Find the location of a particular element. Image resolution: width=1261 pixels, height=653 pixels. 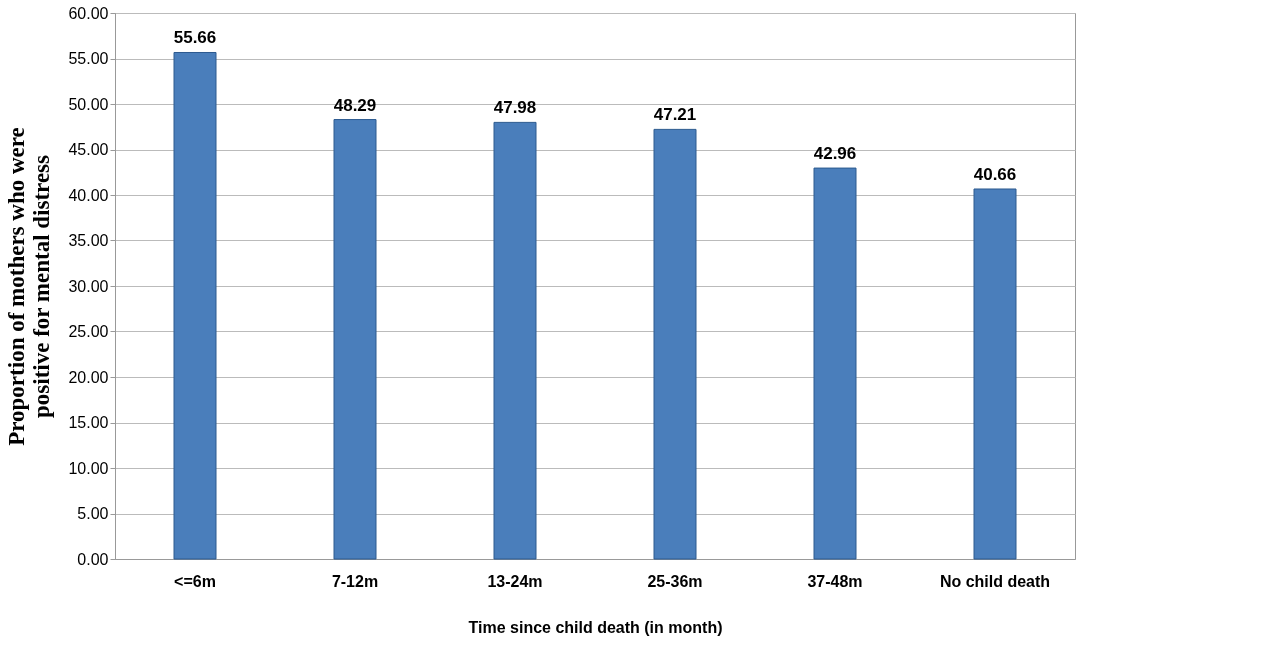

x-axis-title: Time since child death (in month) is located at coordinates (595, 627).